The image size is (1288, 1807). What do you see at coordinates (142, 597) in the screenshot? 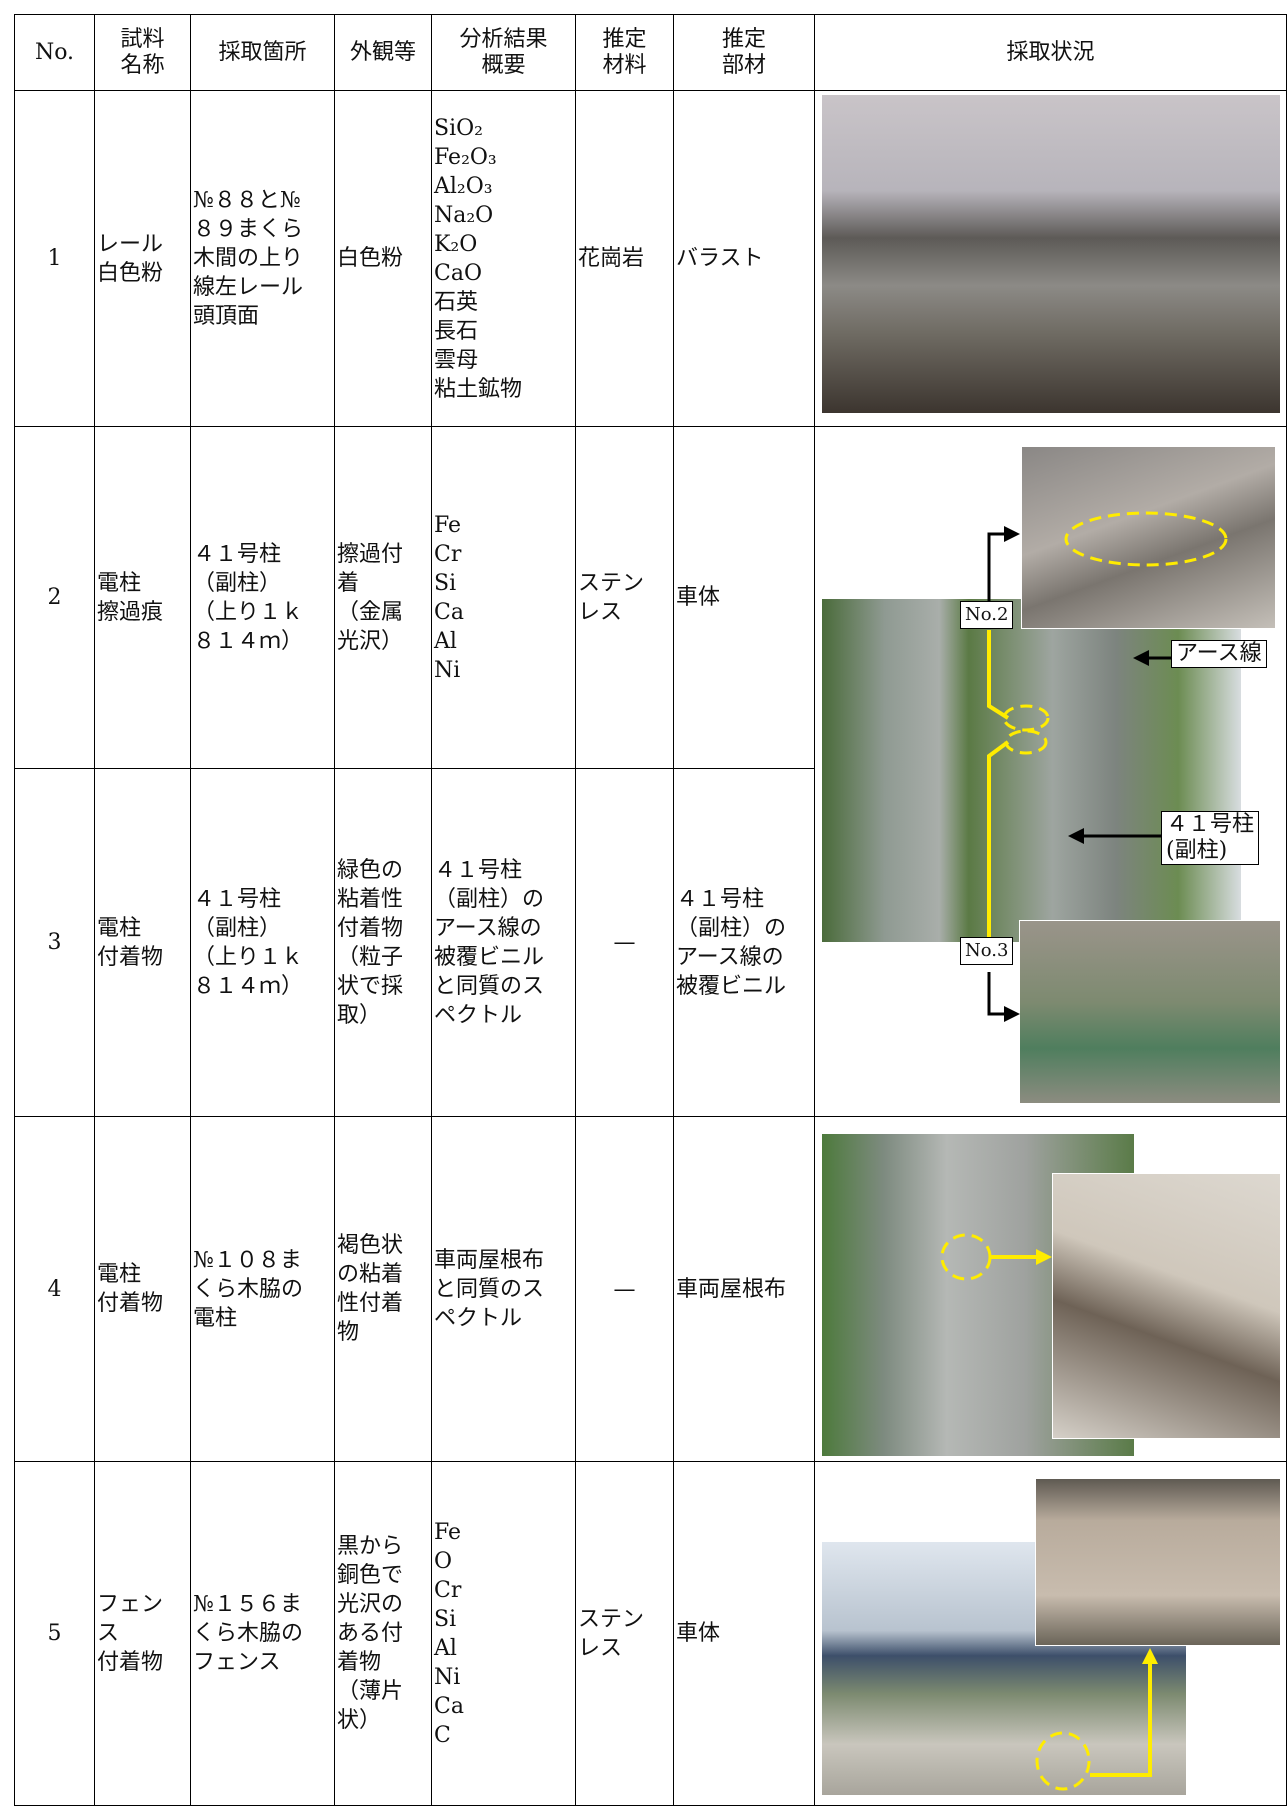
I see `cell: 電柱 擦過痕` at bounding box center [142, 597].